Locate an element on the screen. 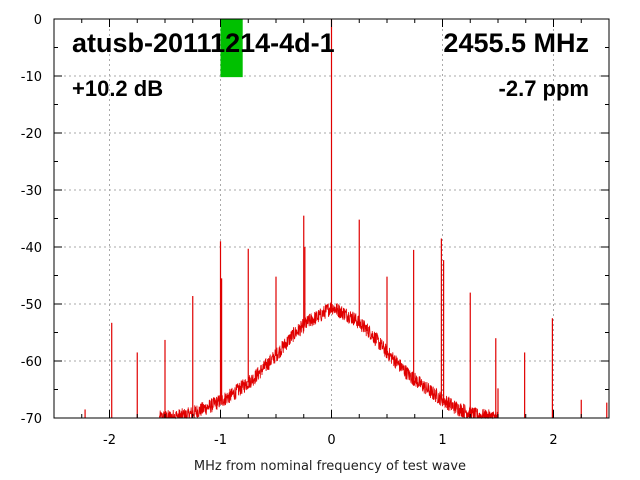 The width and height of the screenshot is (640, 480). gain-marker is located at coordinates (231, 48).